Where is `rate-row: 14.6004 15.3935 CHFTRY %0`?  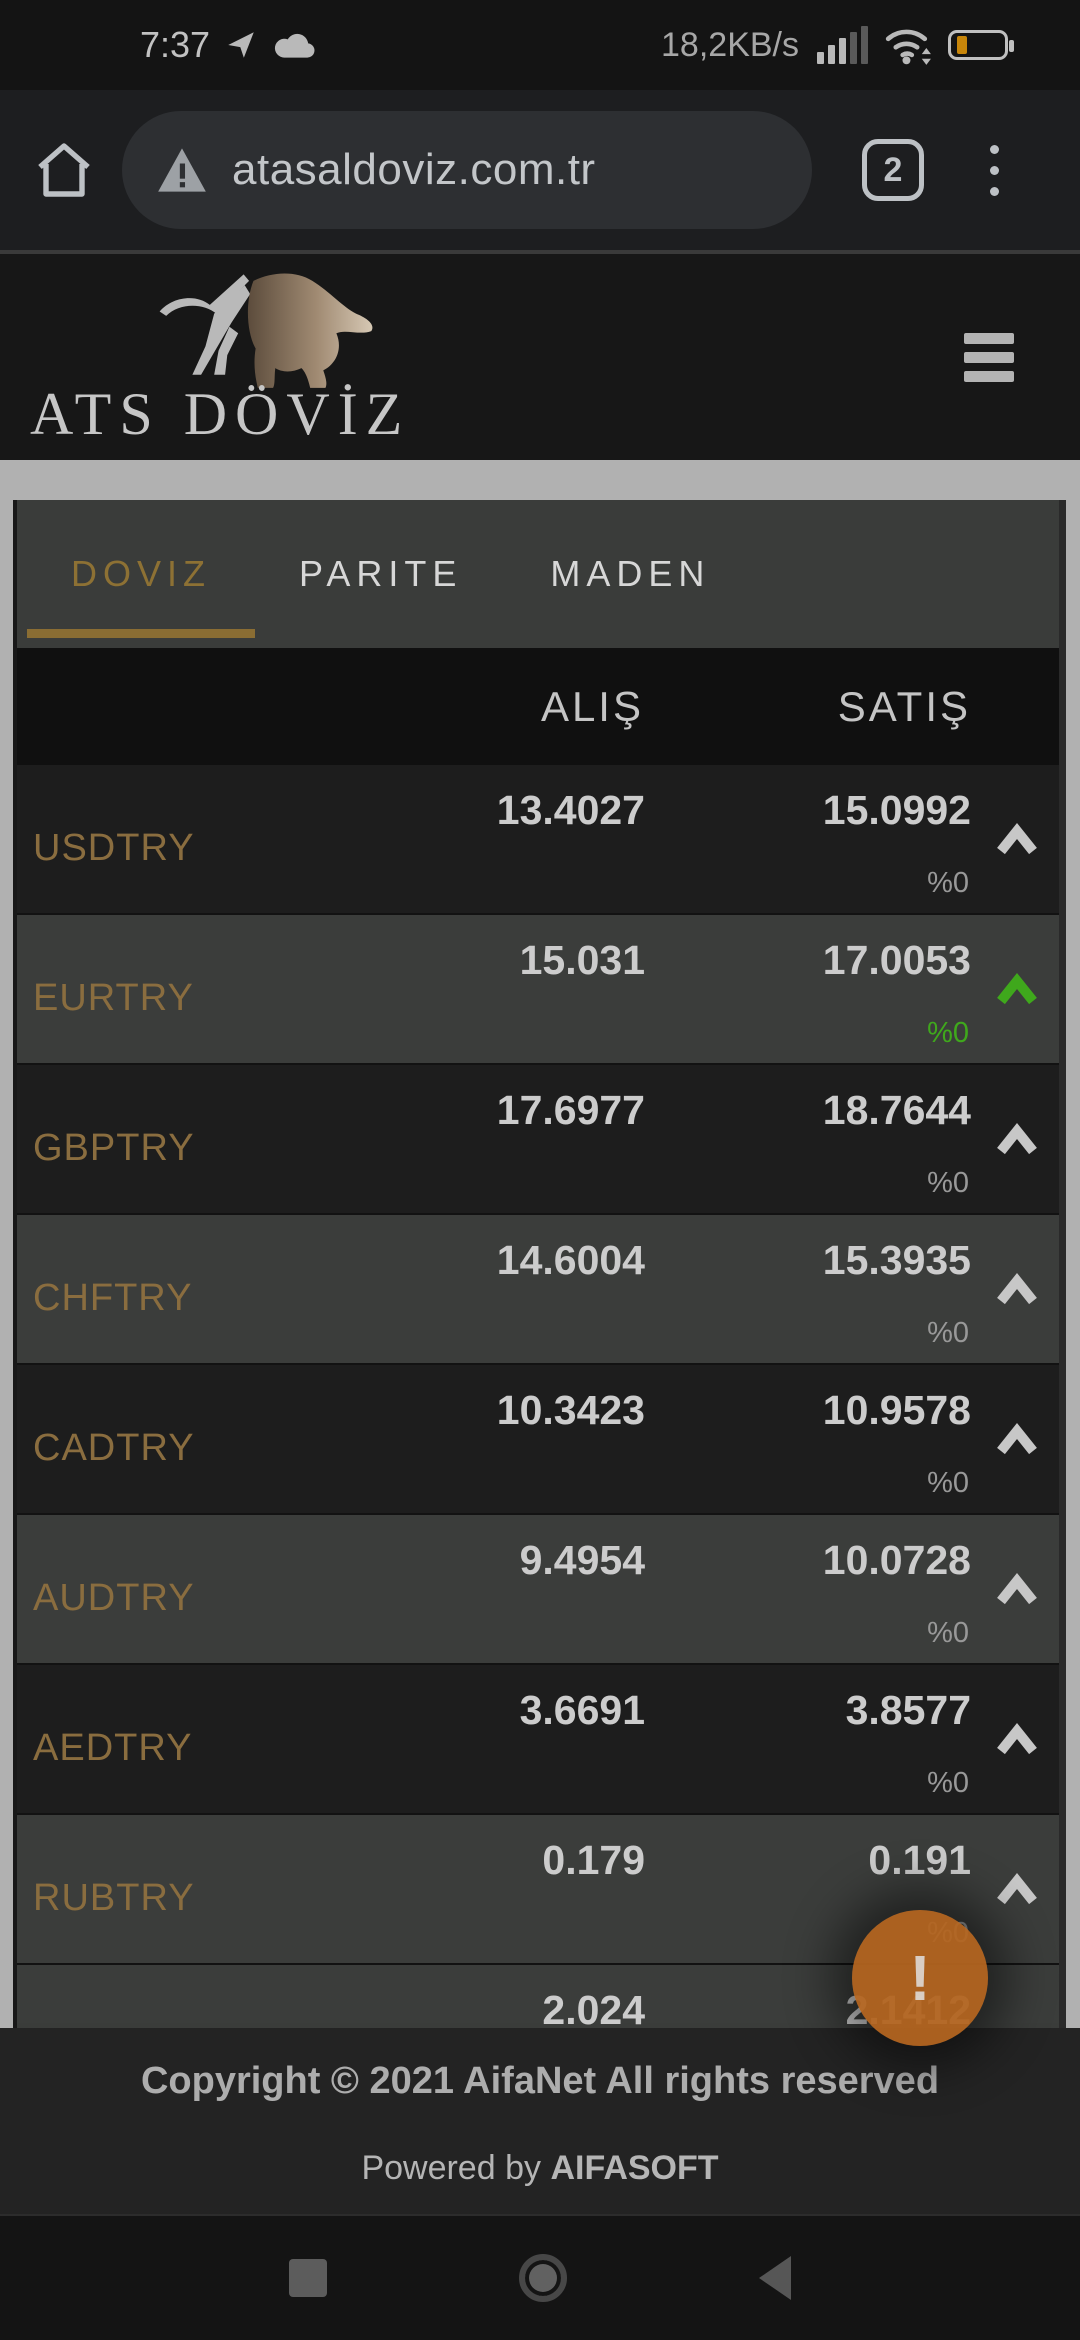 rate-row: 14.6004 15.3935 CHFTRY %0 is located at coordinates (538, 1290).